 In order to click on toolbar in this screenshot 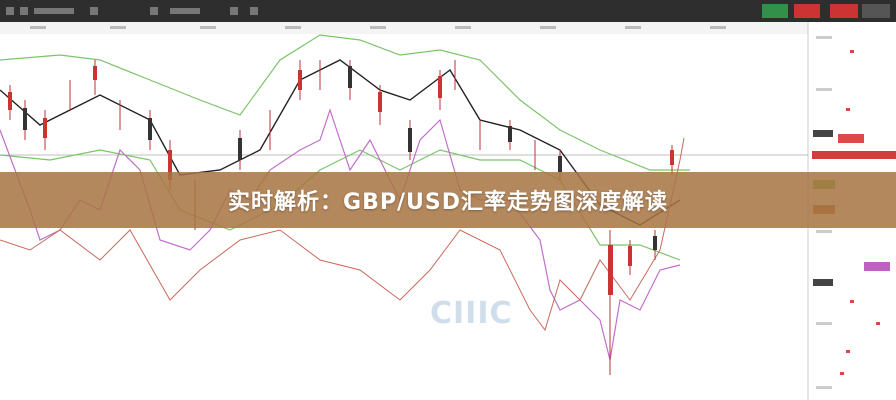, I will do `click(448, 11)`.